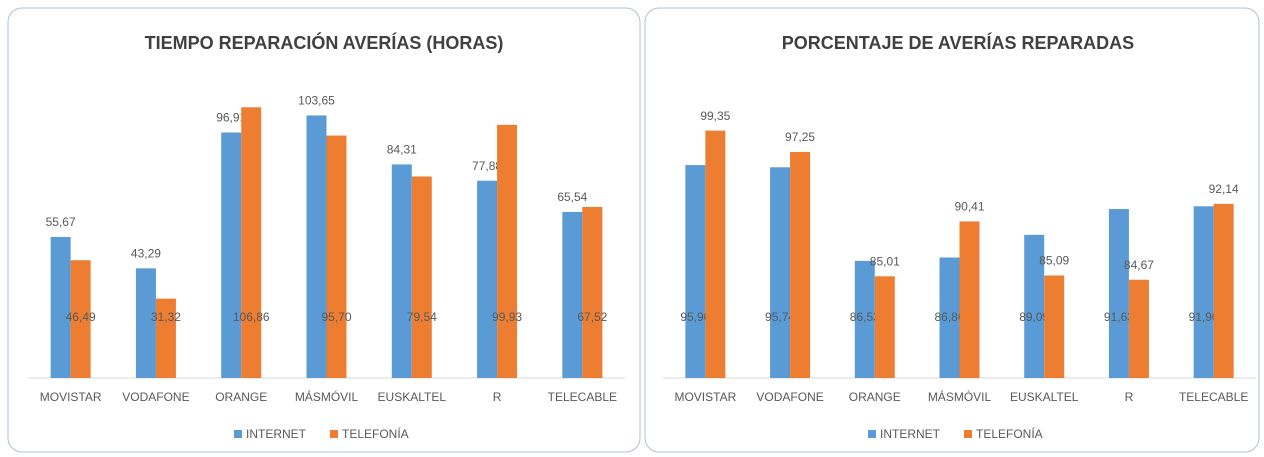 Image resolution: width=1264 pixels, height=457 pixels. I want to click on data-label: 92,14, so click(1224, 189).